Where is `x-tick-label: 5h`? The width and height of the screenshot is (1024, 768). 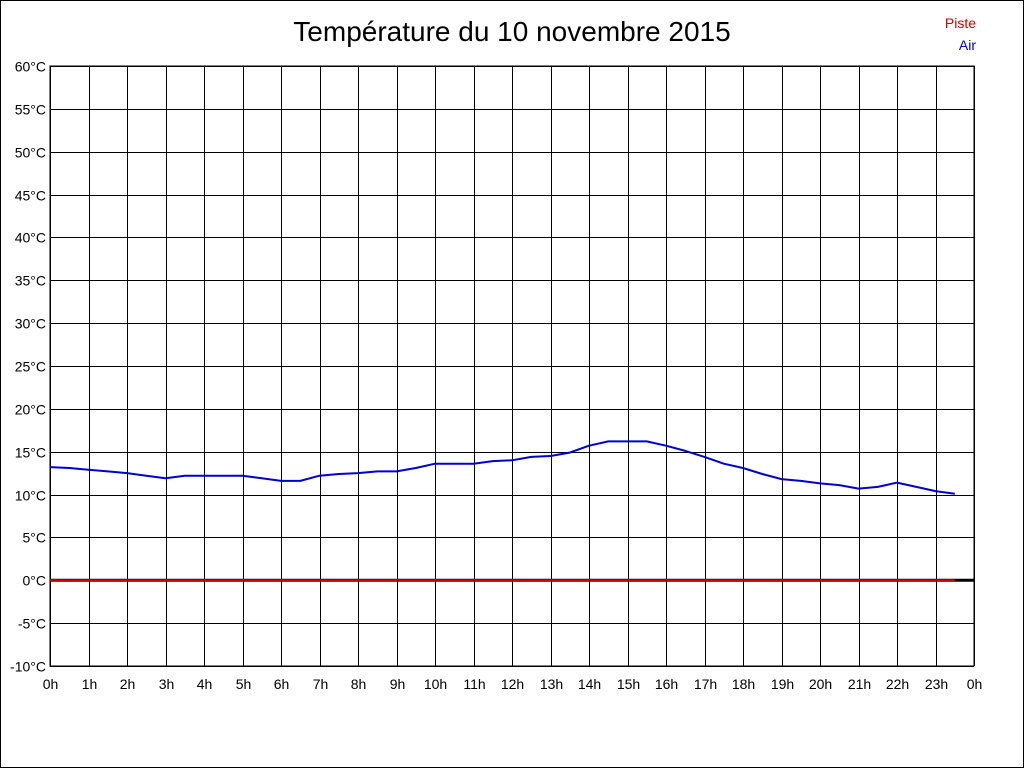 x-tick-label: 5h is located at coordinates (244, 684).